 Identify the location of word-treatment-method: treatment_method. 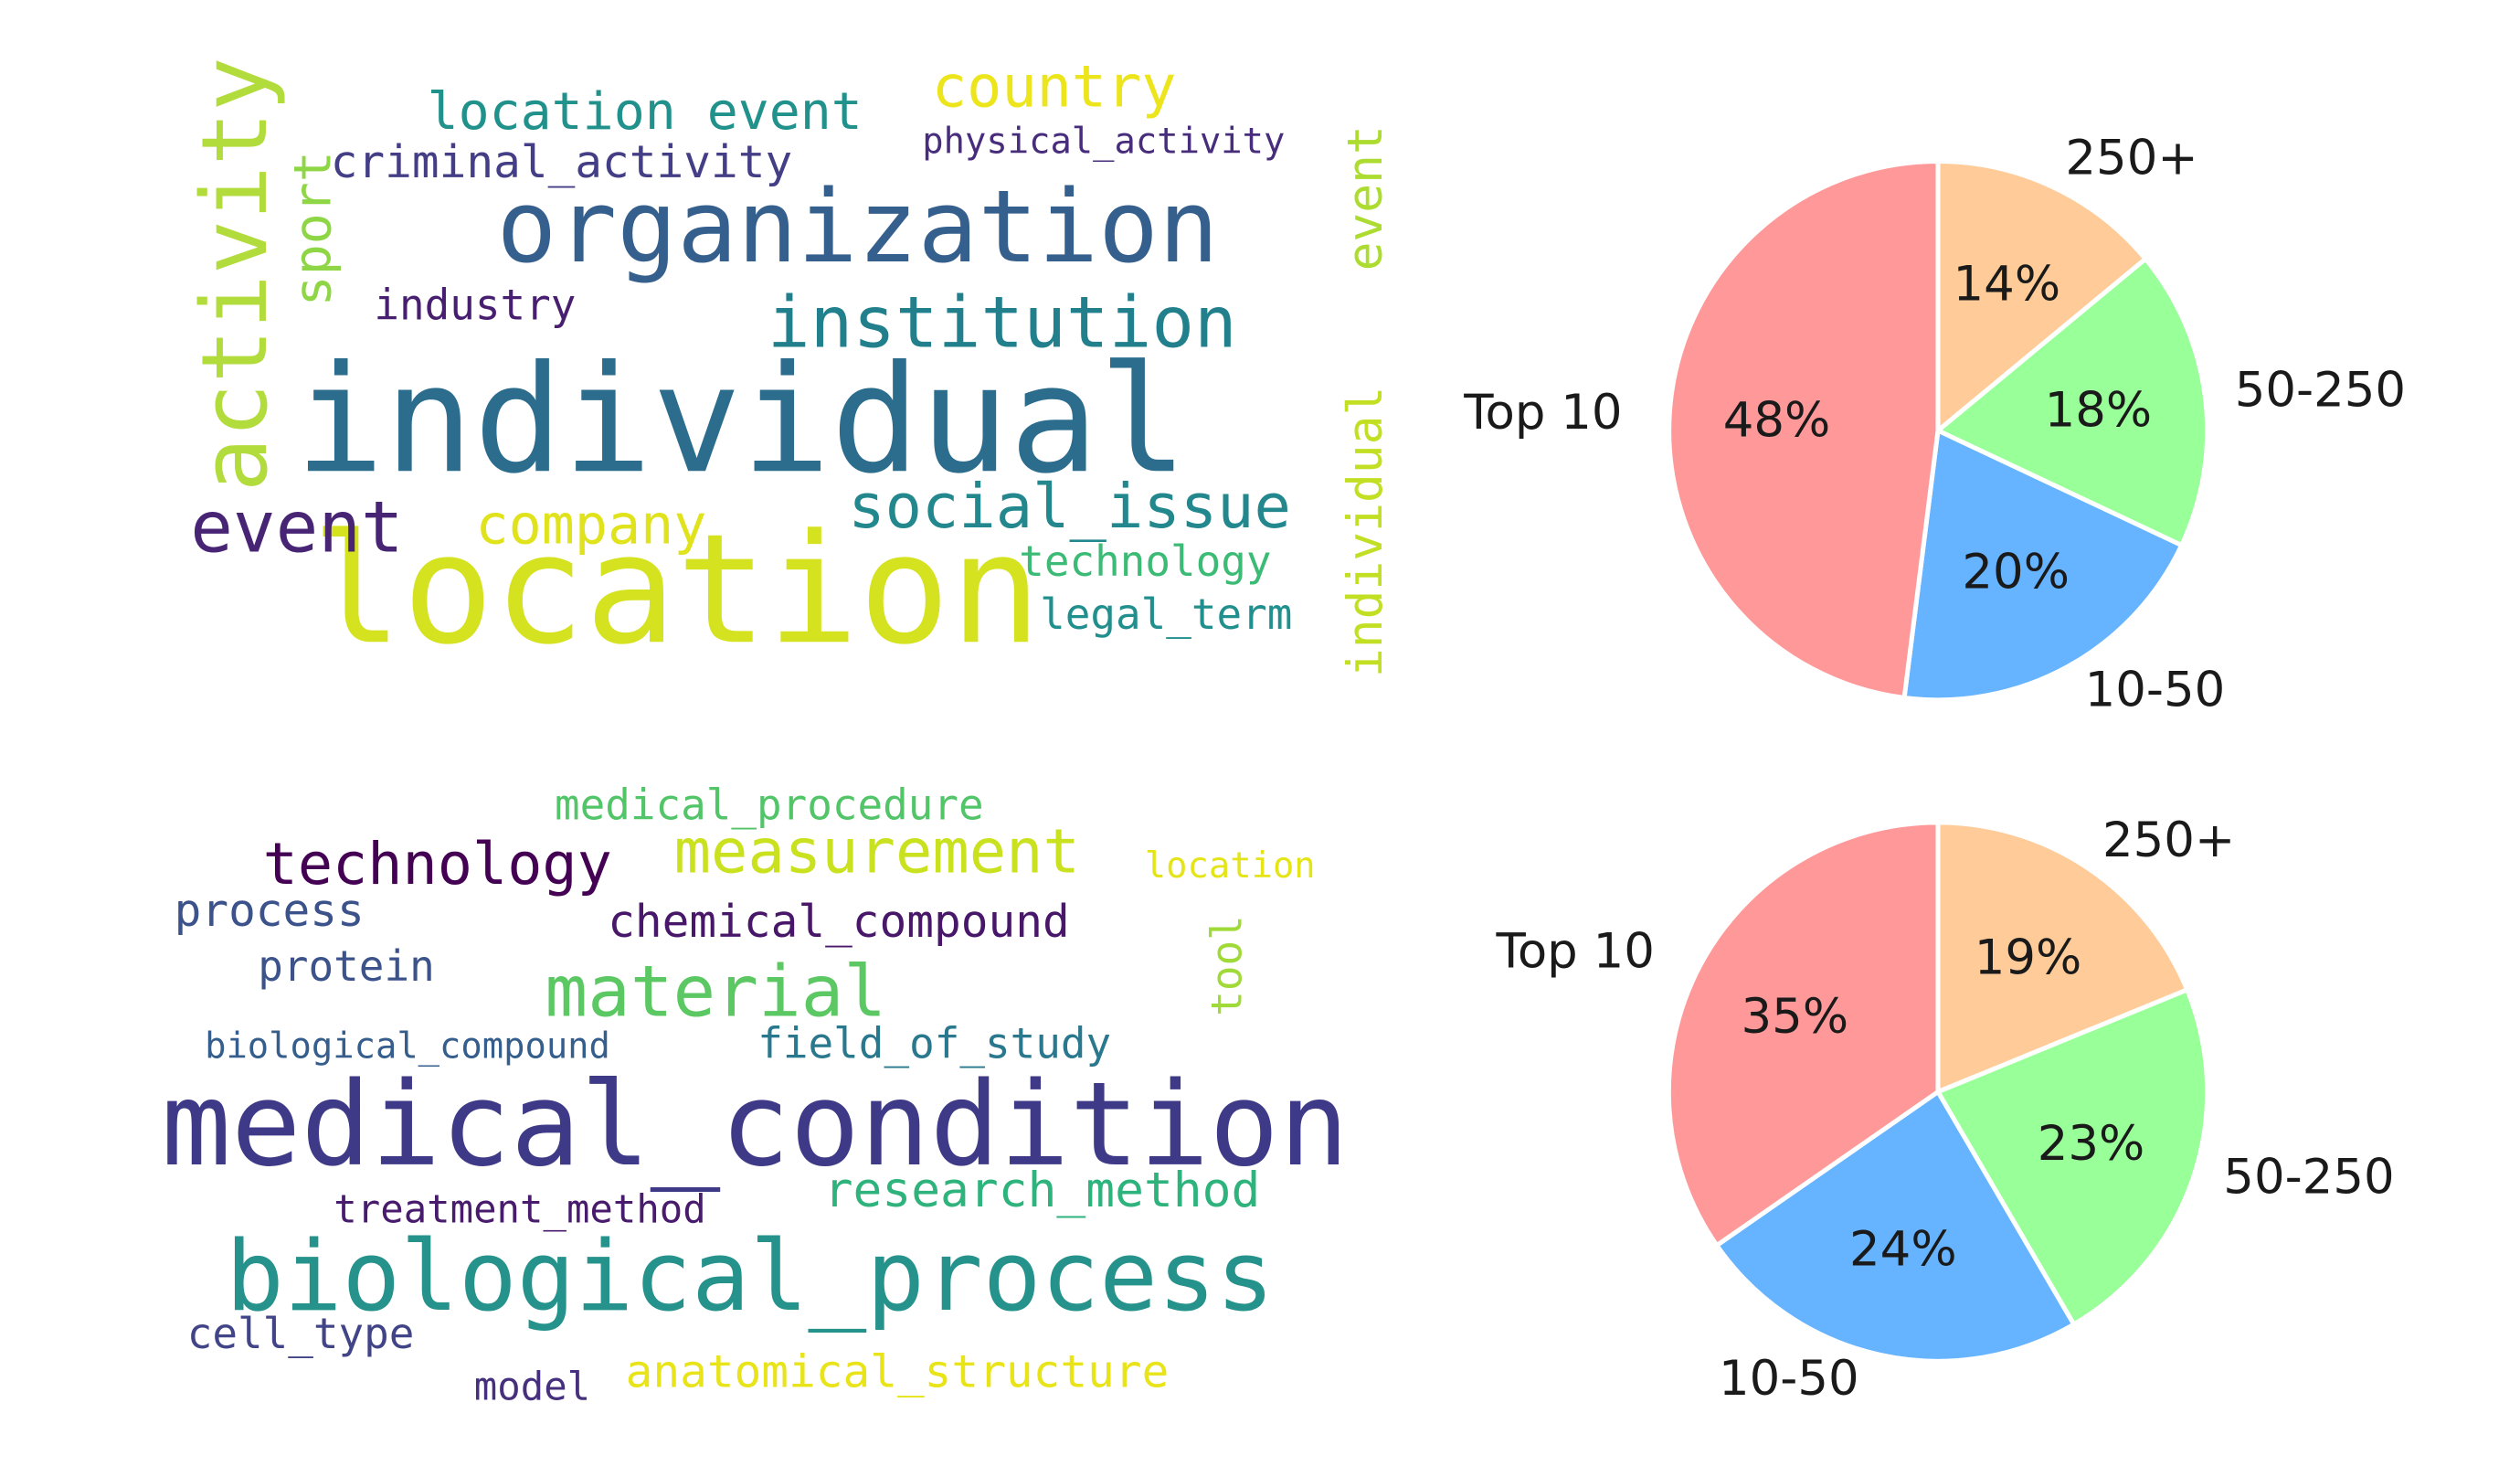
(520, 1209).